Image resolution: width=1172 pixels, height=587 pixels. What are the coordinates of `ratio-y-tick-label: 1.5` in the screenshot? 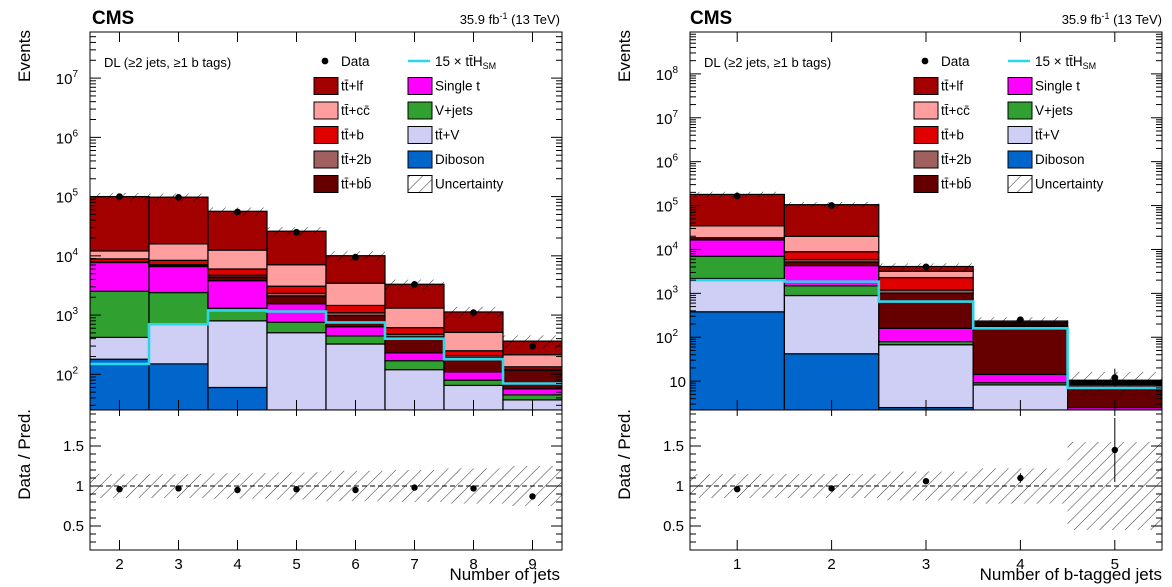 It's located at (673, 446).